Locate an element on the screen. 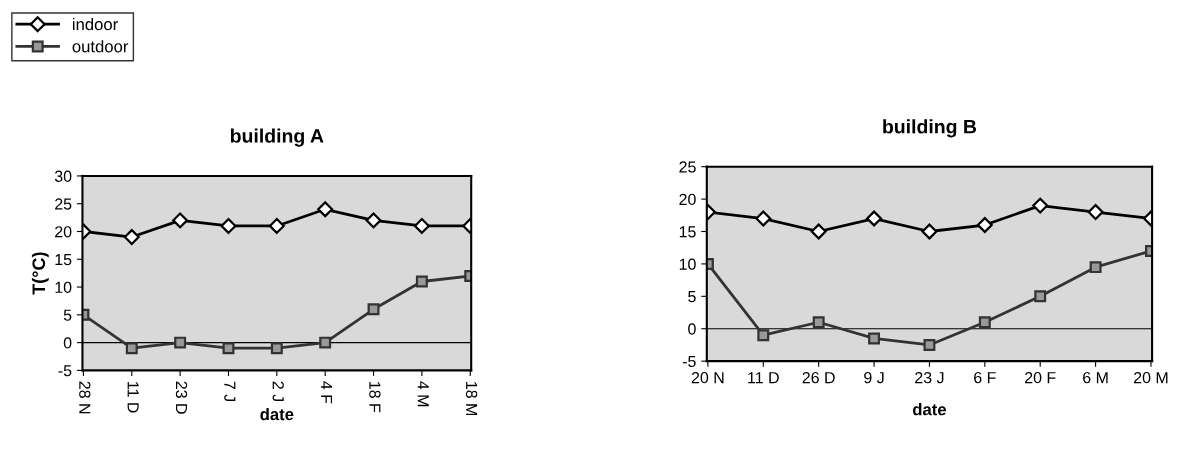 Image resolution: width=1178 pixels, height=463 pixels. x-tick-label: 7 J is located at coordinates (230, 391).